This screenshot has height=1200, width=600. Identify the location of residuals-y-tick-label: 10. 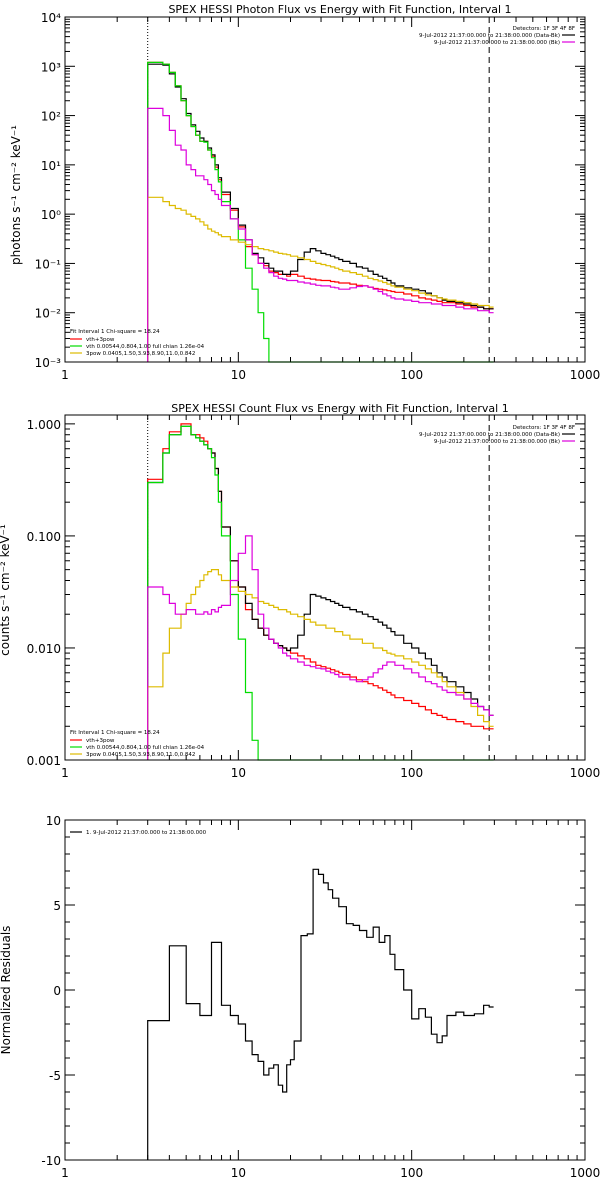
(53, 821).